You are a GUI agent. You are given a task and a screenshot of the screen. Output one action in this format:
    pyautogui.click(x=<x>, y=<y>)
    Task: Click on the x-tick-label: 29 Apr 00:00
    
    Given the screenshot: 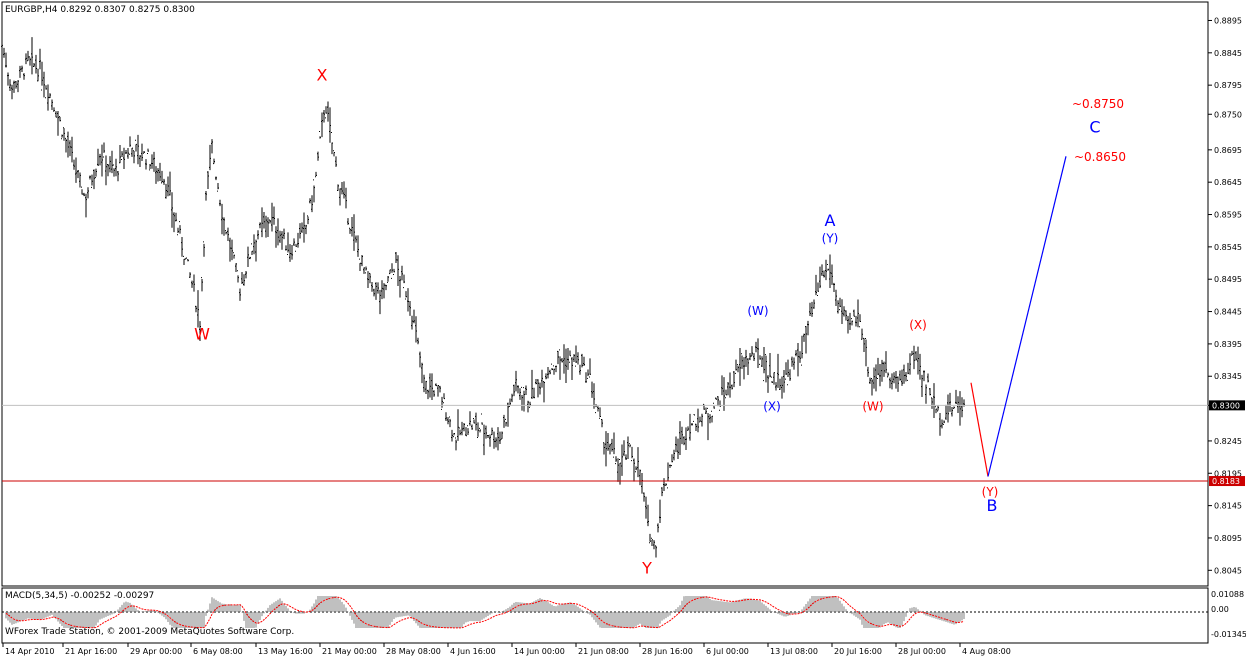 What is the action you would take?
    pyautogui.click(x=156, y=651)
    